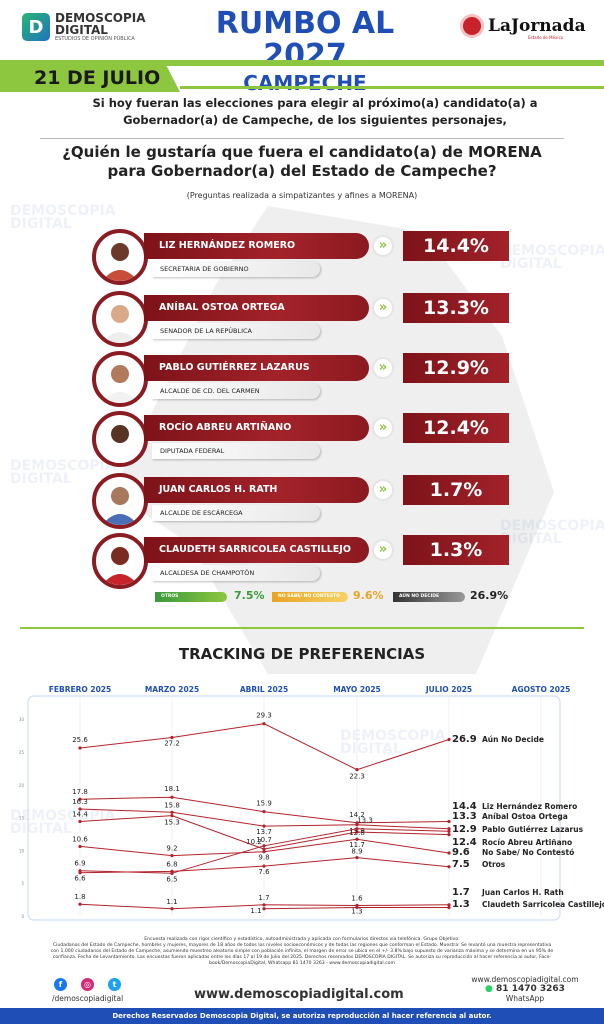 This screenshot has height=1024, width=604. I want to click on social-handle: /demoscopiadigital, so click(88, 998).